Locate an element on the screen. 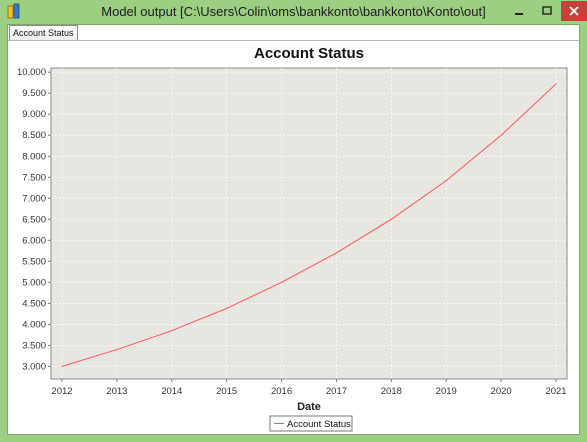  legend-box is located at coordinates (311, 423).